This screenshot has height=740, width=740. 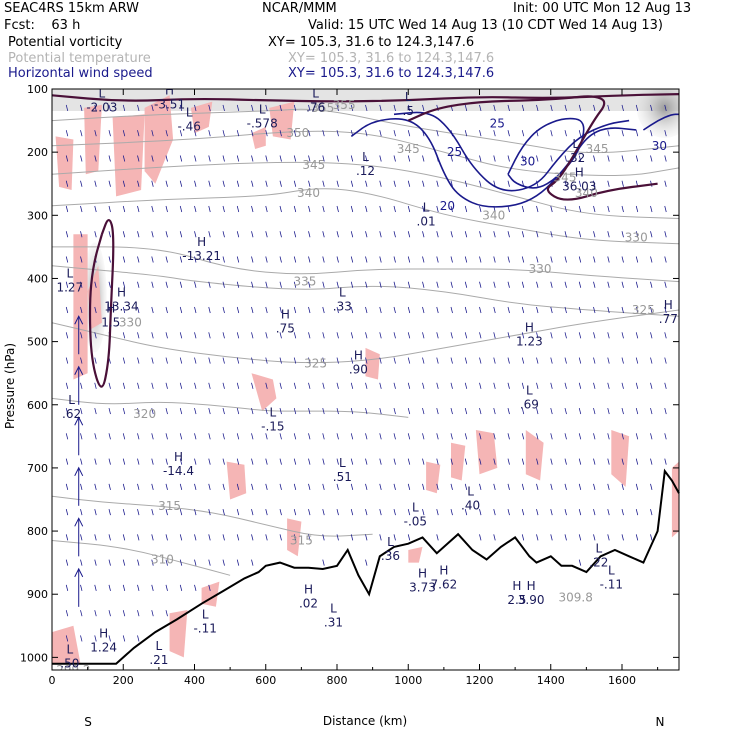 What do you see at coordinates (301, 541) in the screenshot?
I see `contour-label-extra: 315` at bounding box center [301, 541].